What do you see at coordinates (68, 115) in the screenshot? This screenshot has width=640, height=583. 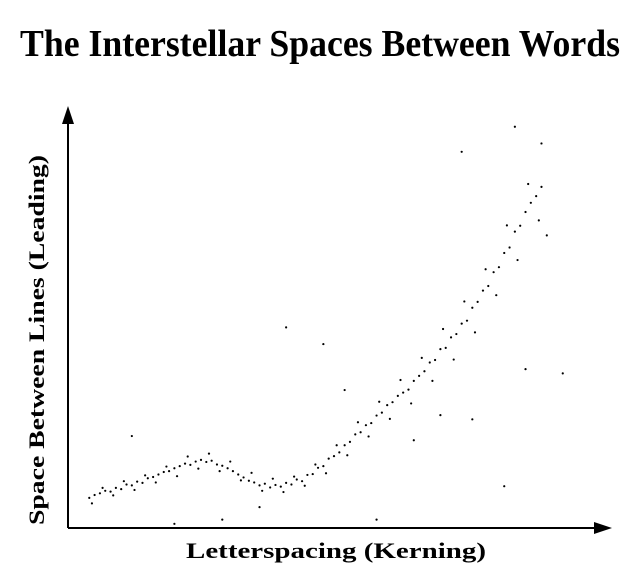 I see `y-axis-arrow` at bounding box center [68, 115].